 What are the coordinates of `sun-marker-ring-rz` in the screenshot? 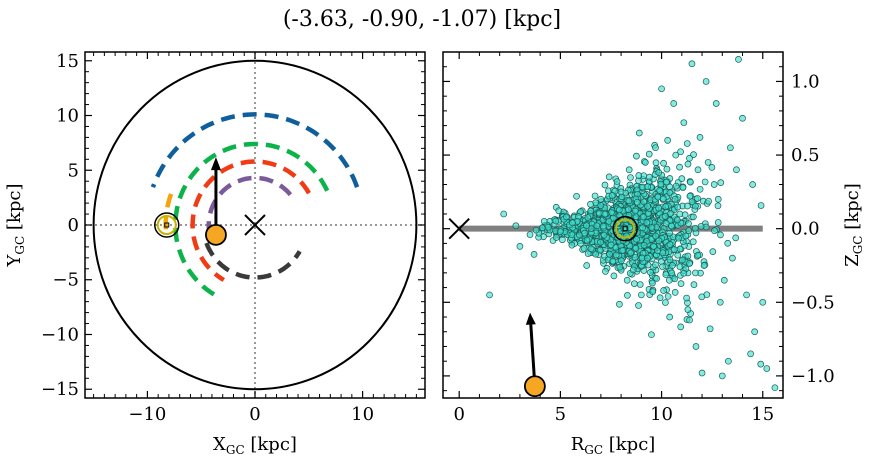 It's located at (625, 228).